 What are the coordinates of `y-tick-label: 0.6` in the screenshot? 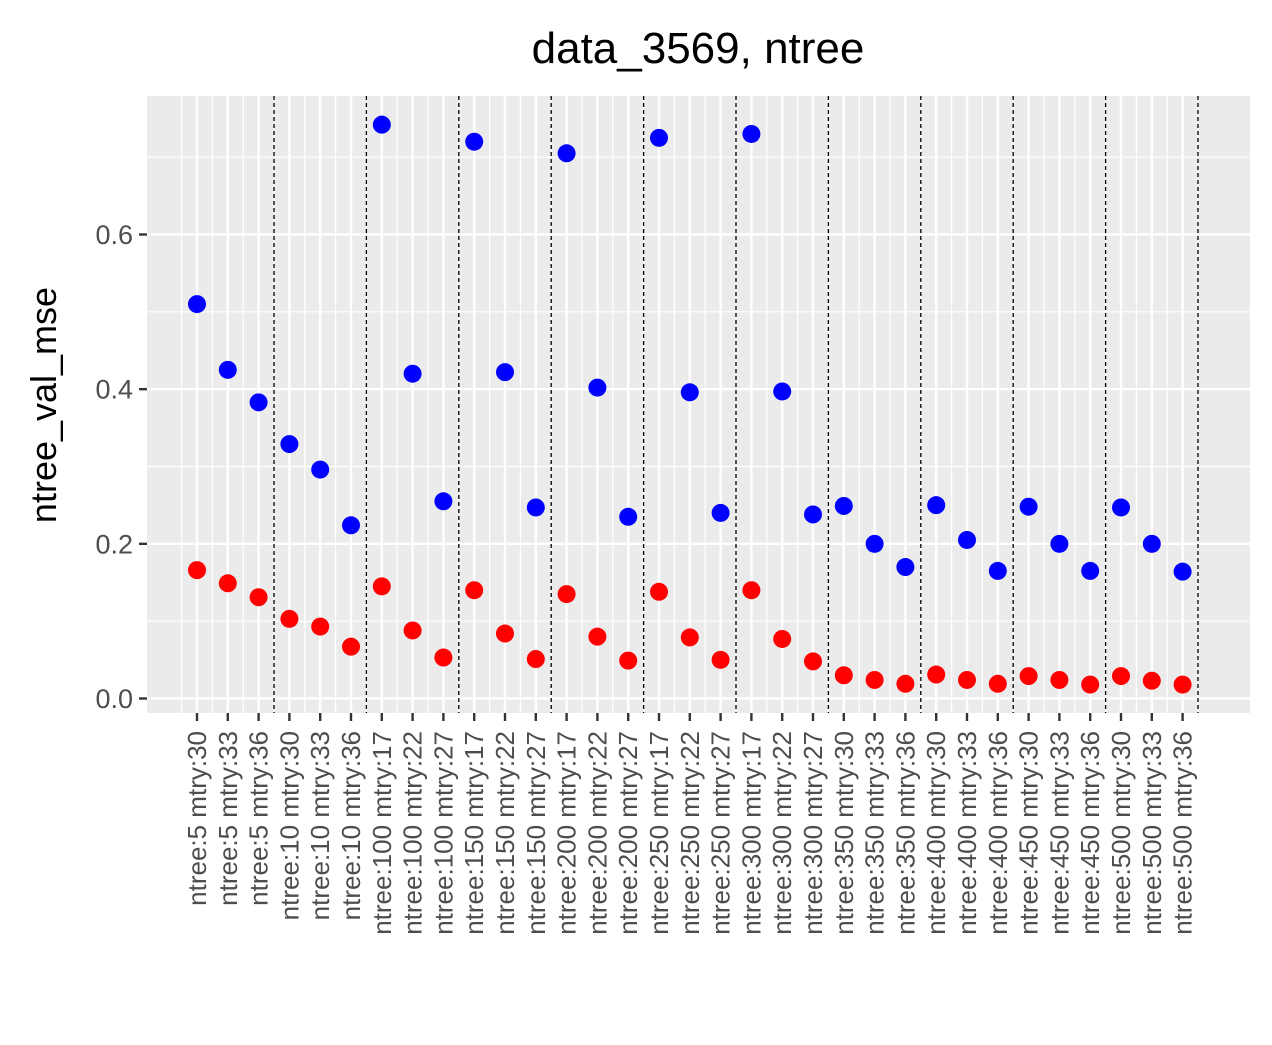 It's located at (114, 235).